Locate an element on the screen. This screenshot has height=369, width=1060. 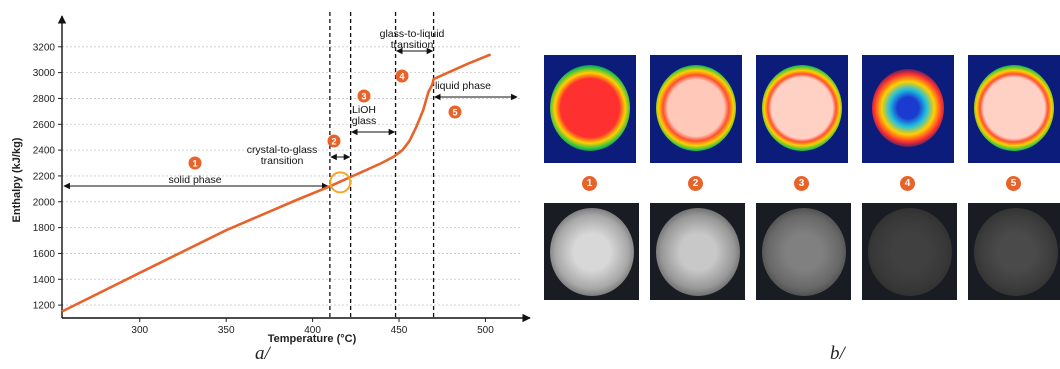
y-tick-label-1400: 1400 is located at coordinates (44, 280).